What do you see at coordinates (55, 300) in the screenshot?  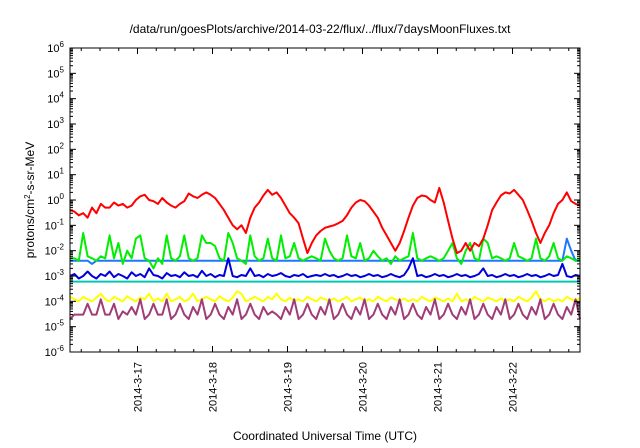 I see `y-tick-label: 10⁻⁴` at bounding box center [55, 300].